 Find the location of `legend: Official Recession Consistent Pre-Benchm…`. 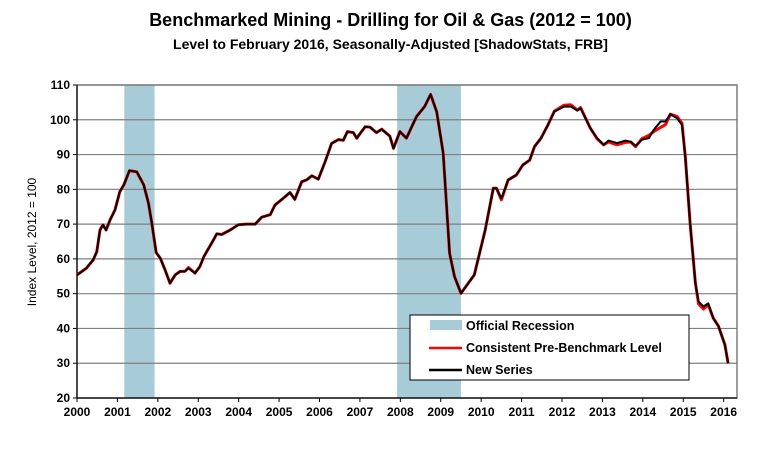

legend: Official Recession Consistent Pre-Benchm… is located at coordinates (549, 347).